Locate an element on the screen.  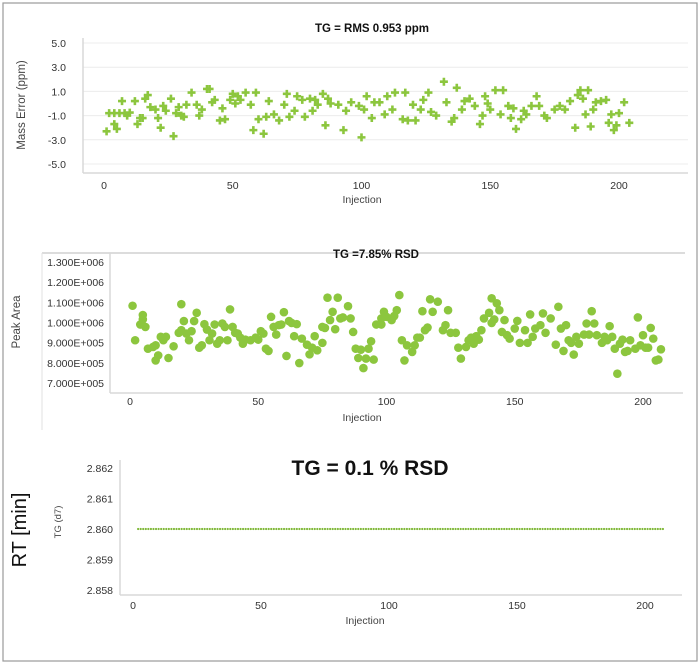
chart2-ylabel: Peak Area is located at coordinates (17, 322).